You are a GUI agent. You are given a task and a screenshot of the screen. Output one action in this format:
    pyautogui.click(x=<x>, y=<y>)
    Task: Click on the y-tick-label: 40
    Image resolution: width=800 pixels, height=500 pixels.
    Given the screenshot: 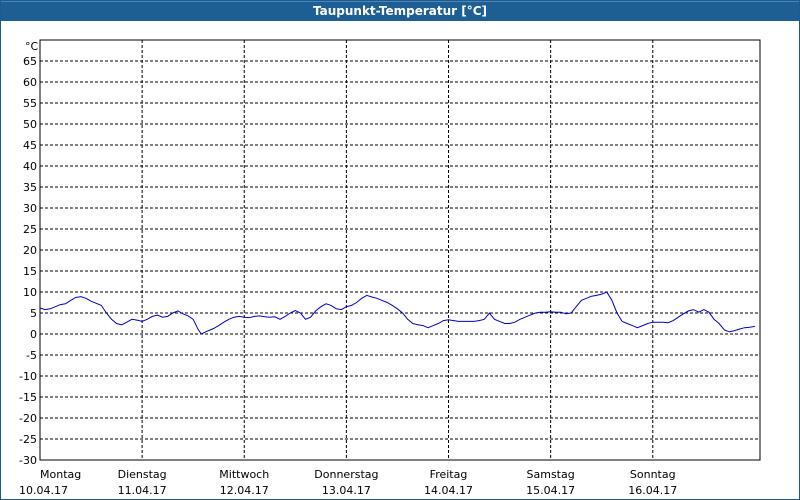 What is the action you would take?
    pyautogui.click(x=30, y=166)
    